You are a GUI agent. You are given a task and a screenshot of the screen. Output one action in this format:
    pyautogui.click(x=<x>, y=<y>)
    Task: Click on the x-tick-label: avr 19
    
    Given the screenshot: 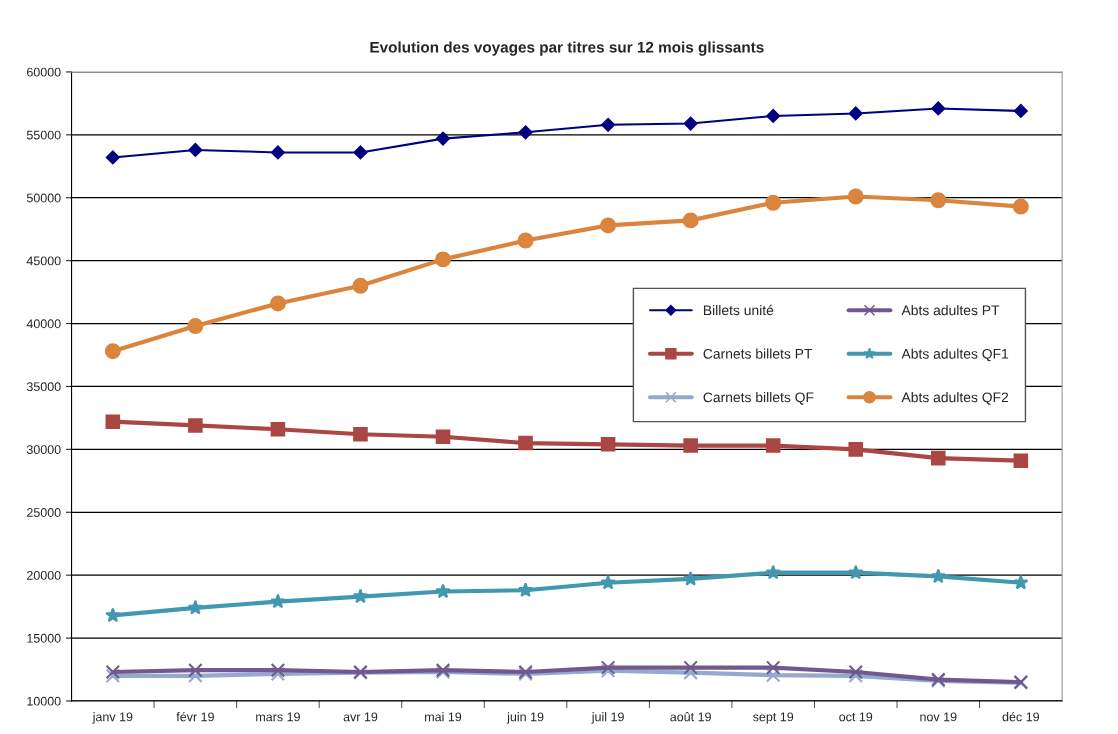 What is the action you would take?
    pyautogui.click(x=360, y=717)
    